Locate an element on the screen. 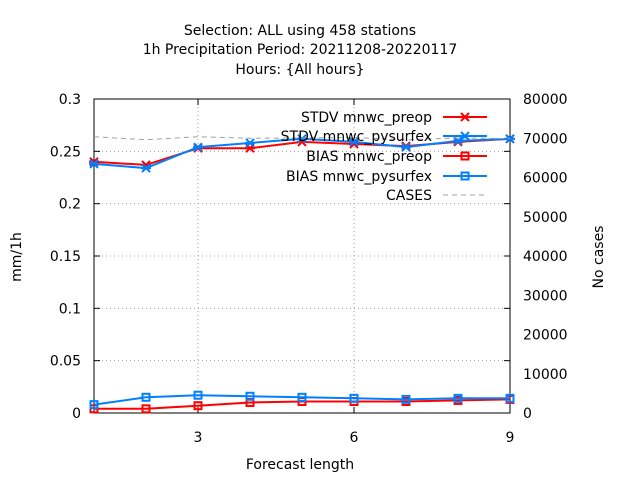 Image resolution: width=640 pixels, height=480 pixels. y2-tick-label-8: 80000 is located at coordinates (545, 100).